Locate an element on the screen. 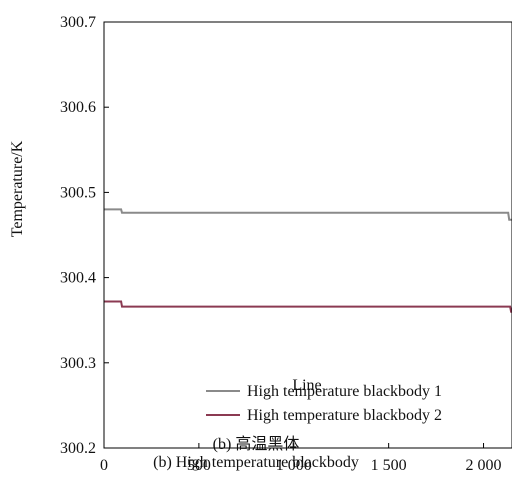  y-tick-label: 300.6 is located at coordinates (78, 107).